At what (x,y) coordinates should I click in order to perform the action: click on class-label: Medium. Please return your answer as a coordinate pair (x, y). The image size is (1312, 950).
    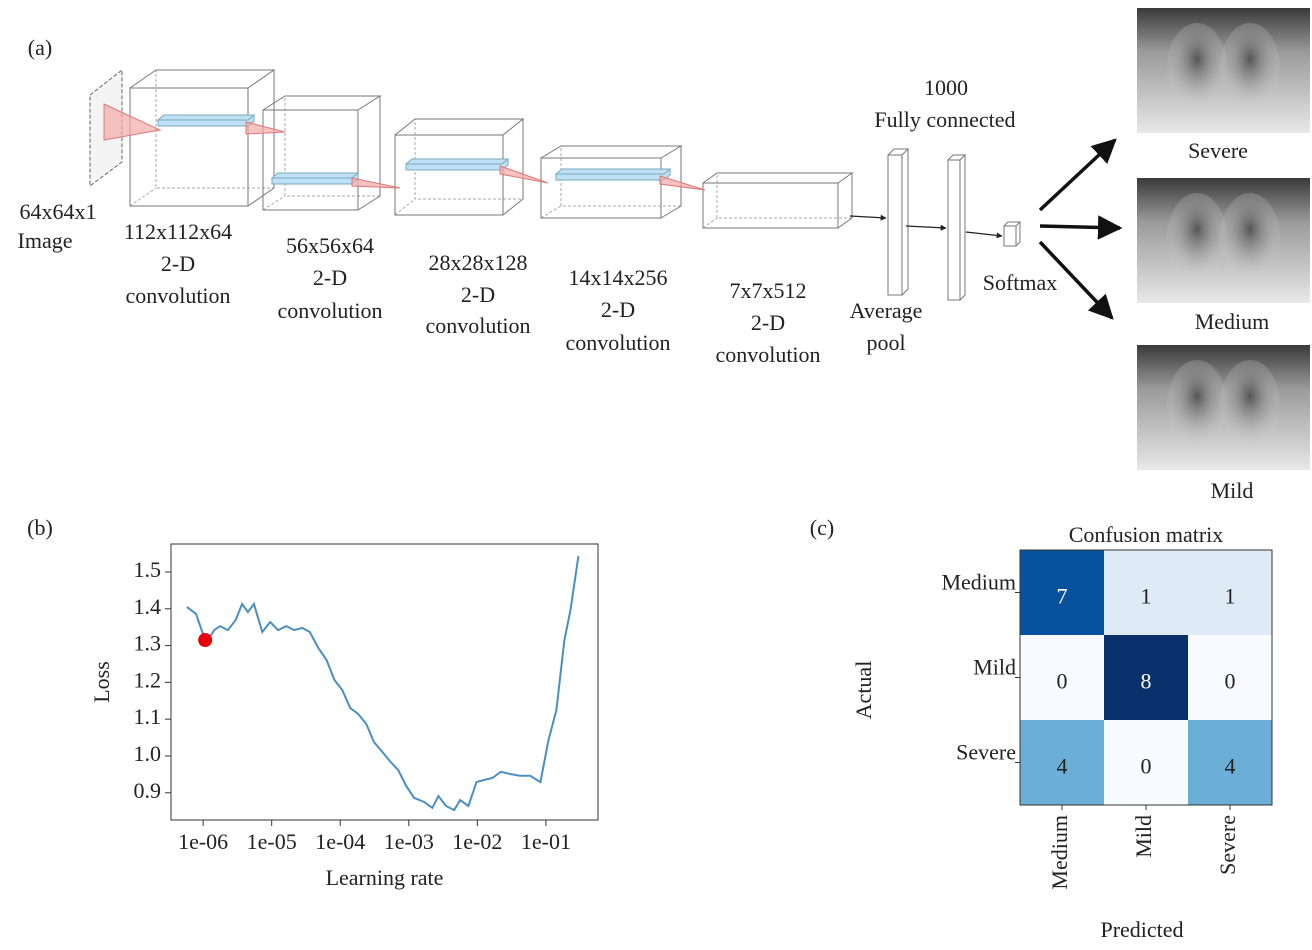
    Looking at the image, I should click on (1232, 321).